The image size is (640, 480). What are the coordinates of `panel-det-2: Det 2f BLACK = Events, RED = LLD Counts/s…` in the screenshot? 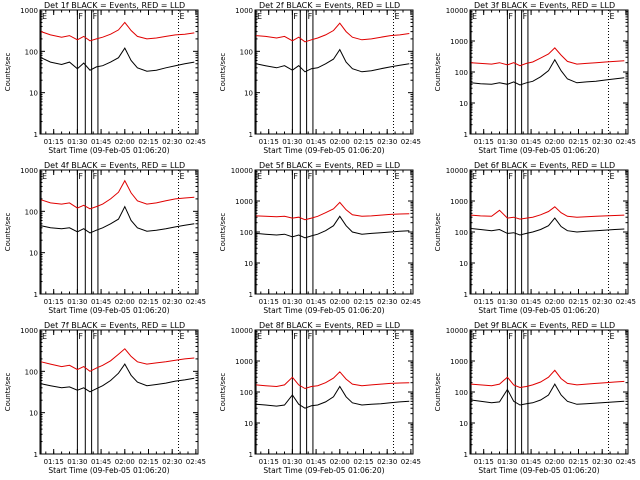 It's located at (320, 78).